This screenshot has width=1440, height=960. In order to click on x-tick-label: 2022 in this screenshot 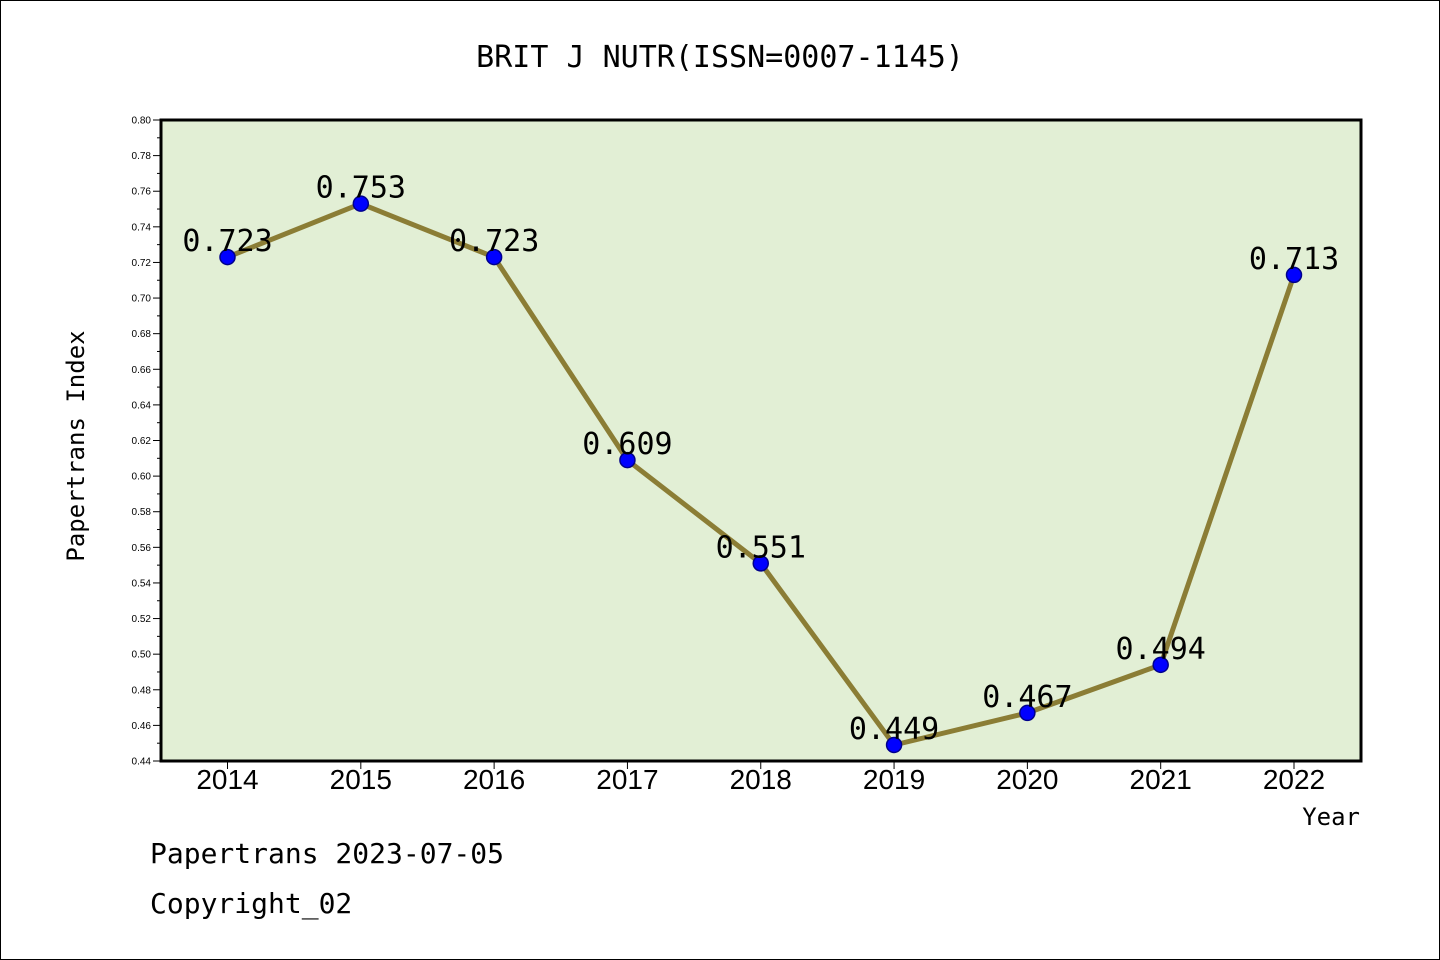, I will do `click(1294, 779)`.